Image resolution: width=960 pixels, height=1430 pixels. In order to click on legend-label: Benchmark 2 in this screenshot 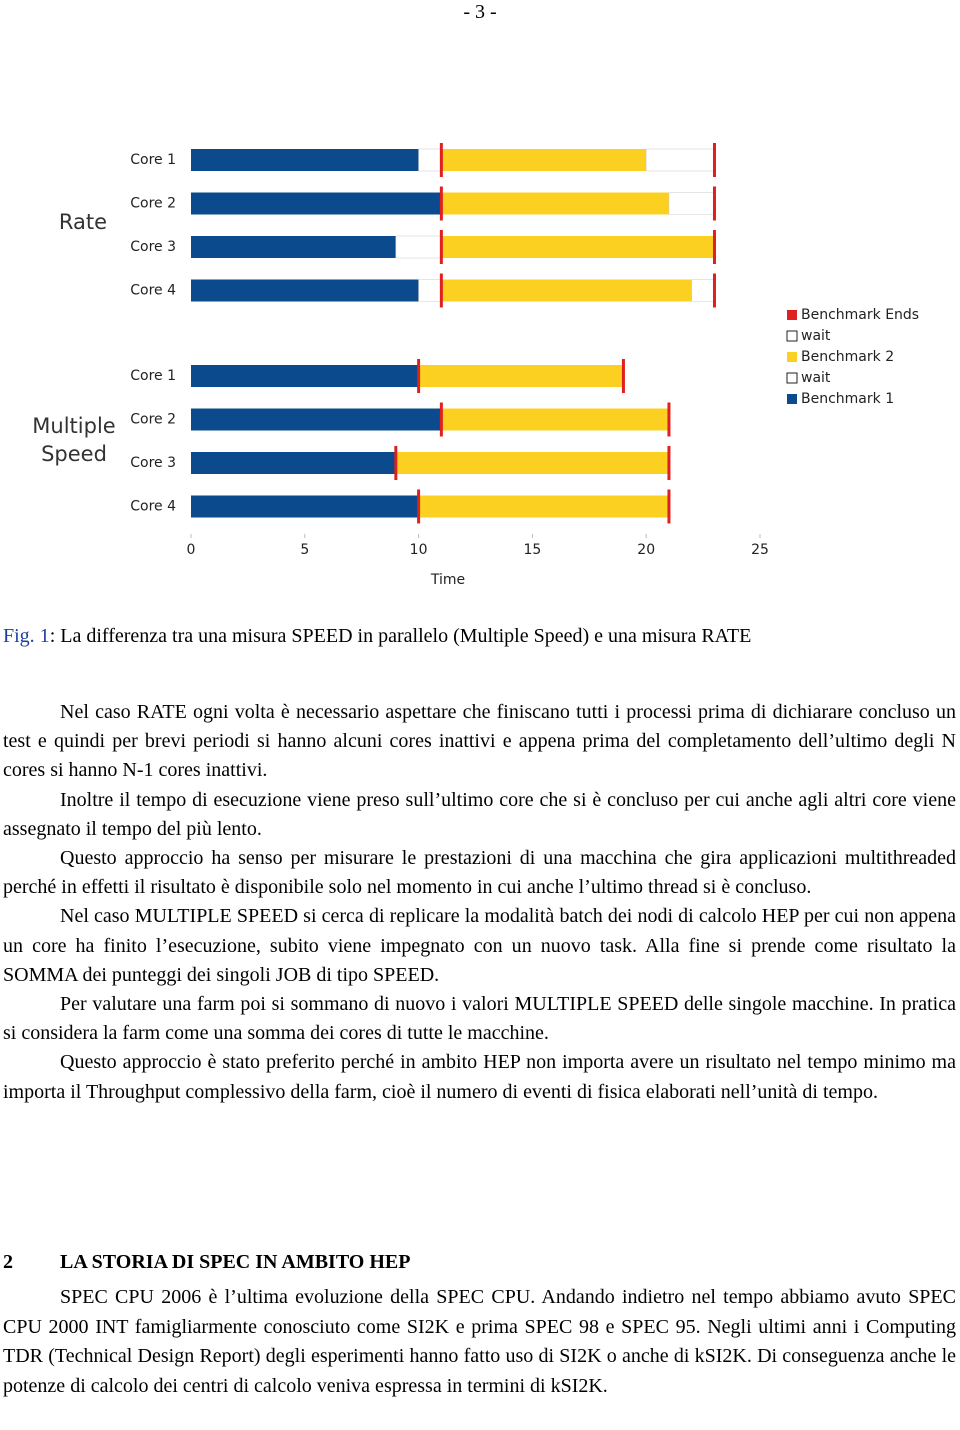, I will do `click(847, 357)`.